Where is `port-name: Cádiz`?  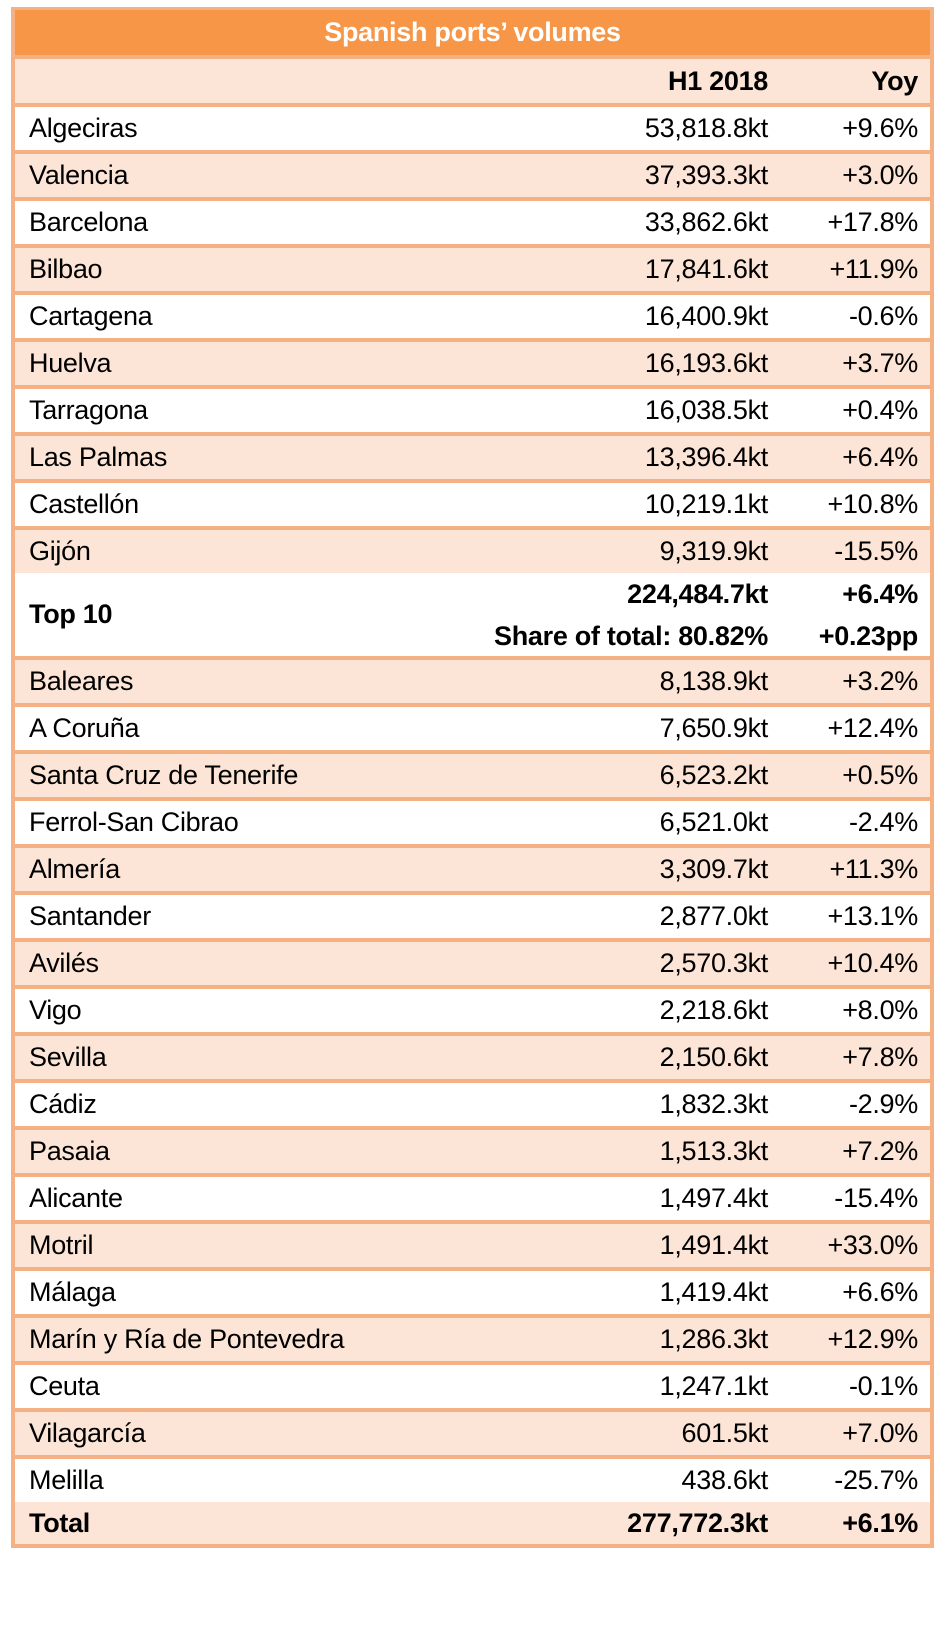
port-name: Cádiz is located at coordinates (63, 1104).